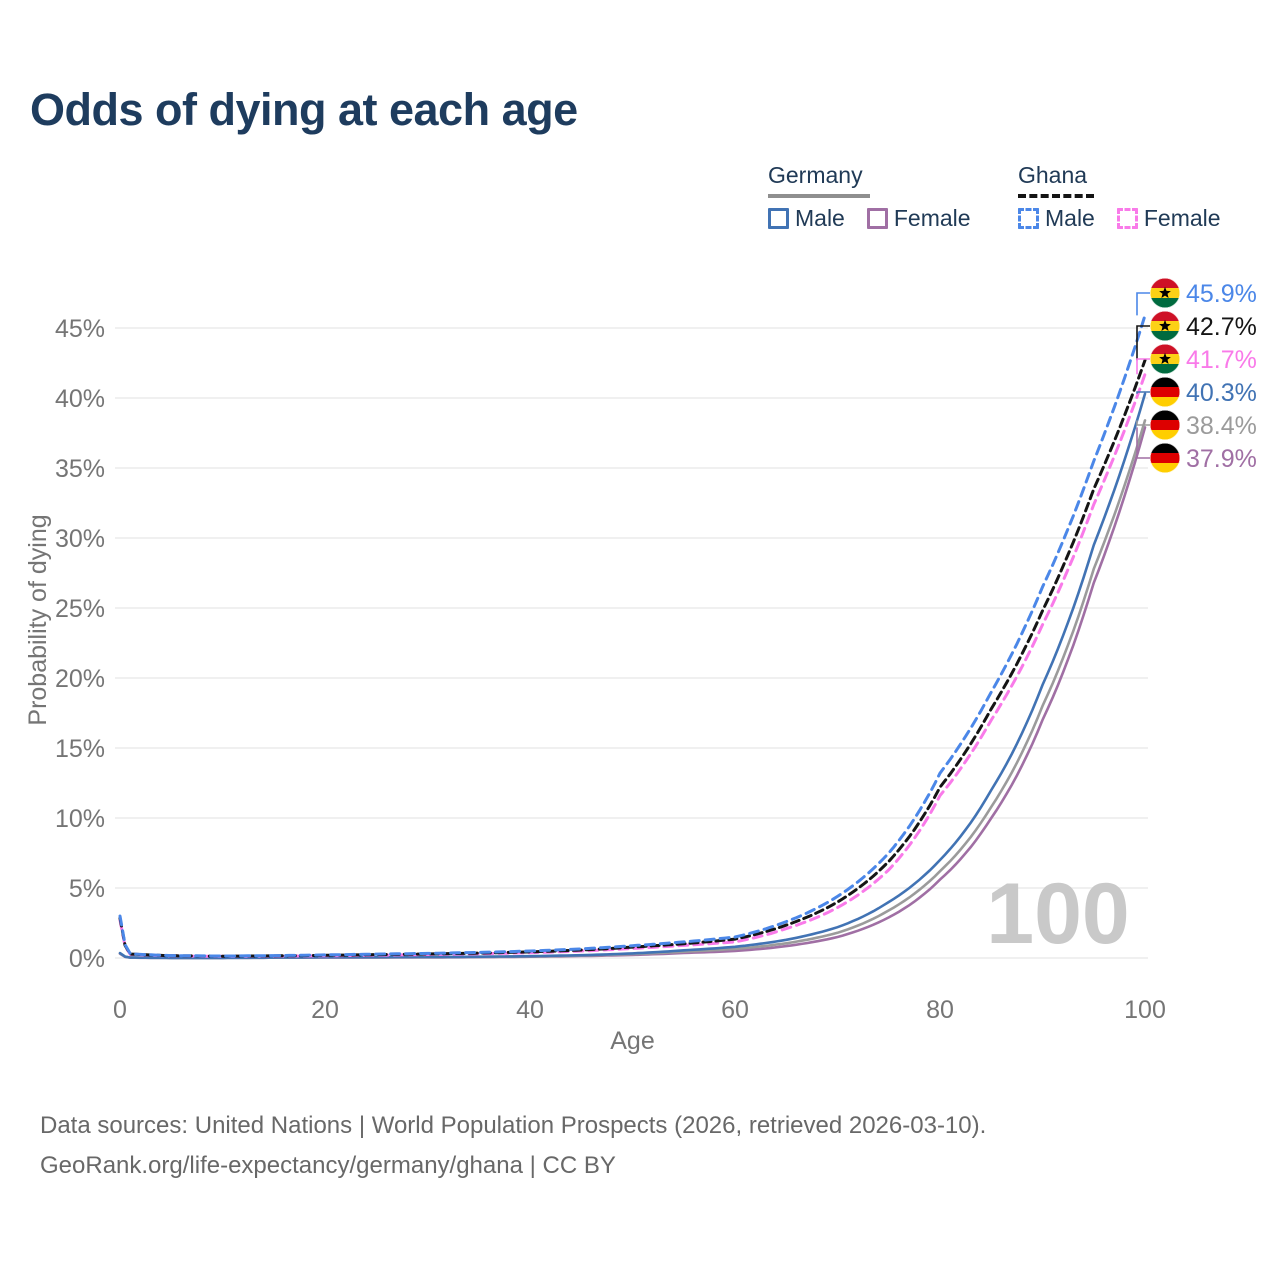  Describe the element at coordinates (80, 749) in the screenshot. I see `y-tick-label: 15%` at that location.